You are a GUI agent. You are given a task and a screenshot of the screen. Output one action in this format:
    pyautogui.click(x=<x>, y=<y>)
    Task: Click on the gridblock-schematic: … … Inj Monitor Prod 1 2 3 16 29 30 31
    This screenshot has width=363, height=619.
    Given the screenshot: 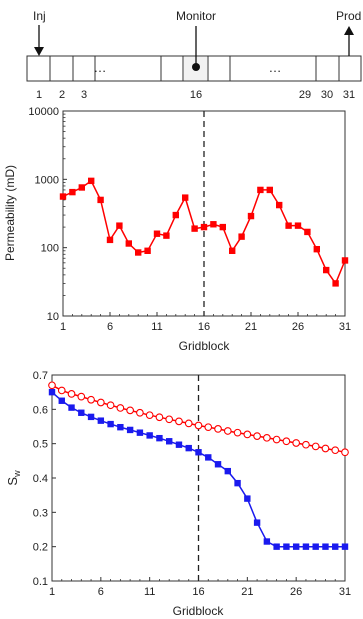 What is the action you would take?
    pyautogui.click(x=194, y=55)
    